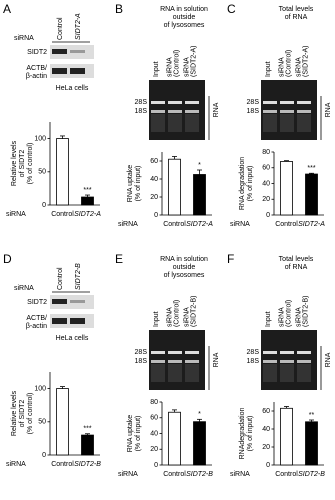 This screenshot has width=335, height=500. I want to click on lane-label: (SIDT2-A), so click(305, 62).